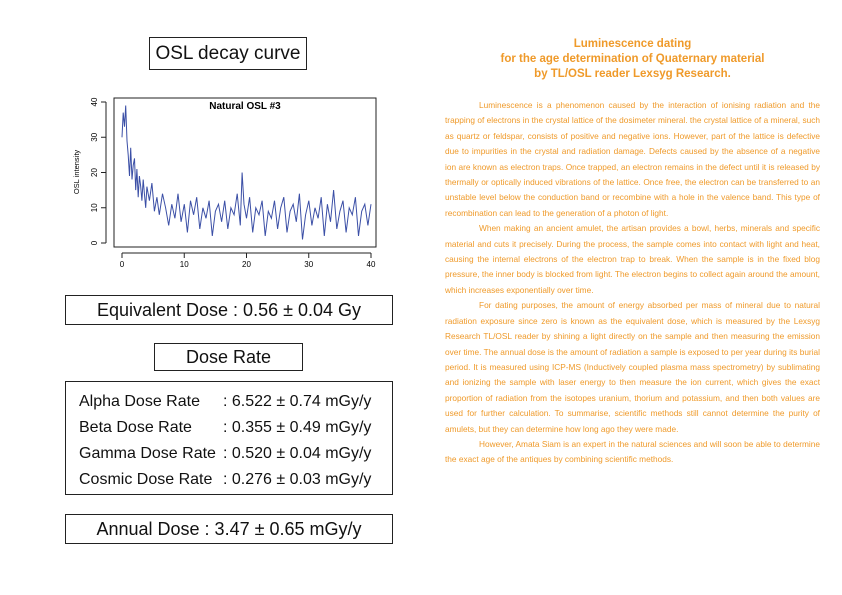  I want to click on x-axis: 0 10 20 30 40, so click(248, 260).